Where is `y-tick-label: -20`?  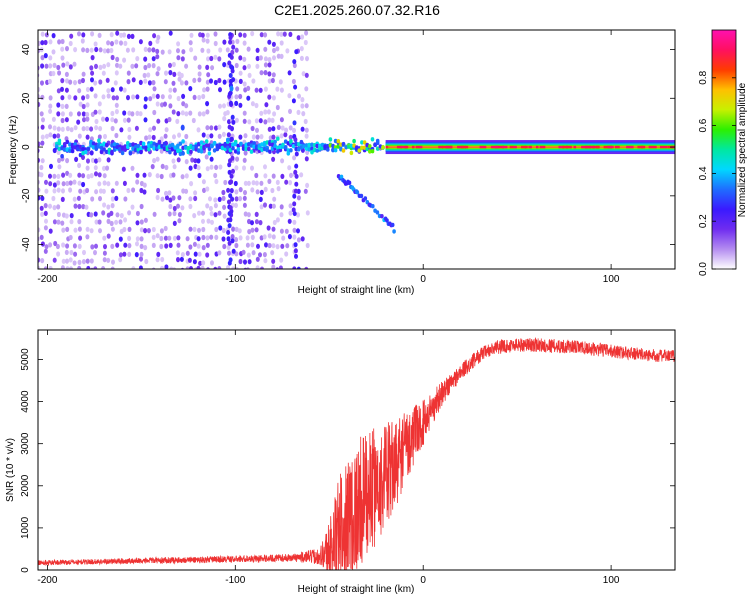
y-tick-label: -20 is located at coordinates (26, 195).